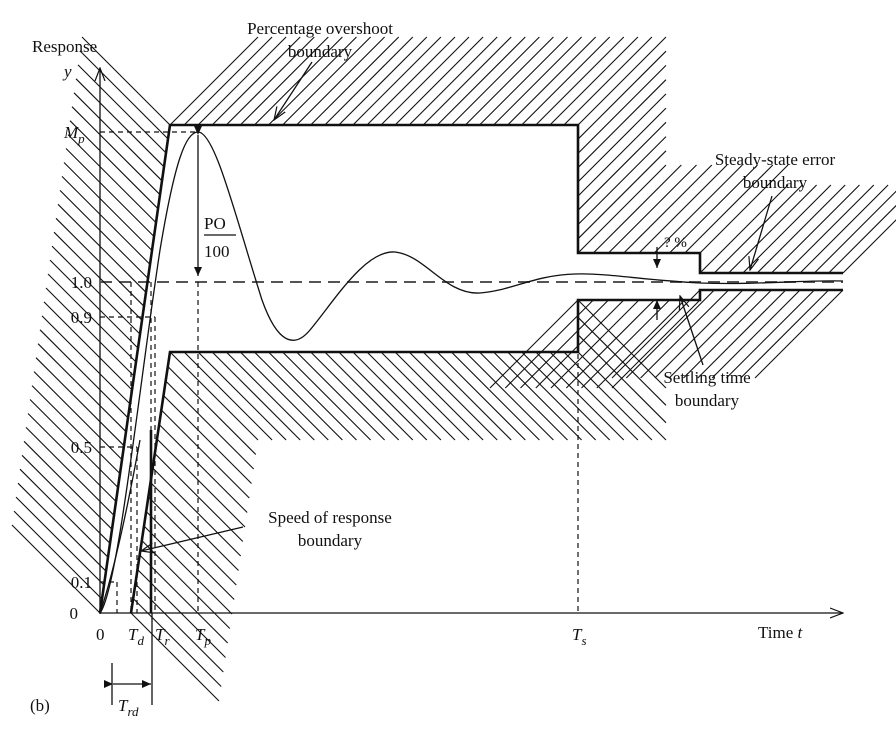  Describe the element at coordinates (707, 400) in the screenshot. I see `settling-label-2: boundary` at that location.